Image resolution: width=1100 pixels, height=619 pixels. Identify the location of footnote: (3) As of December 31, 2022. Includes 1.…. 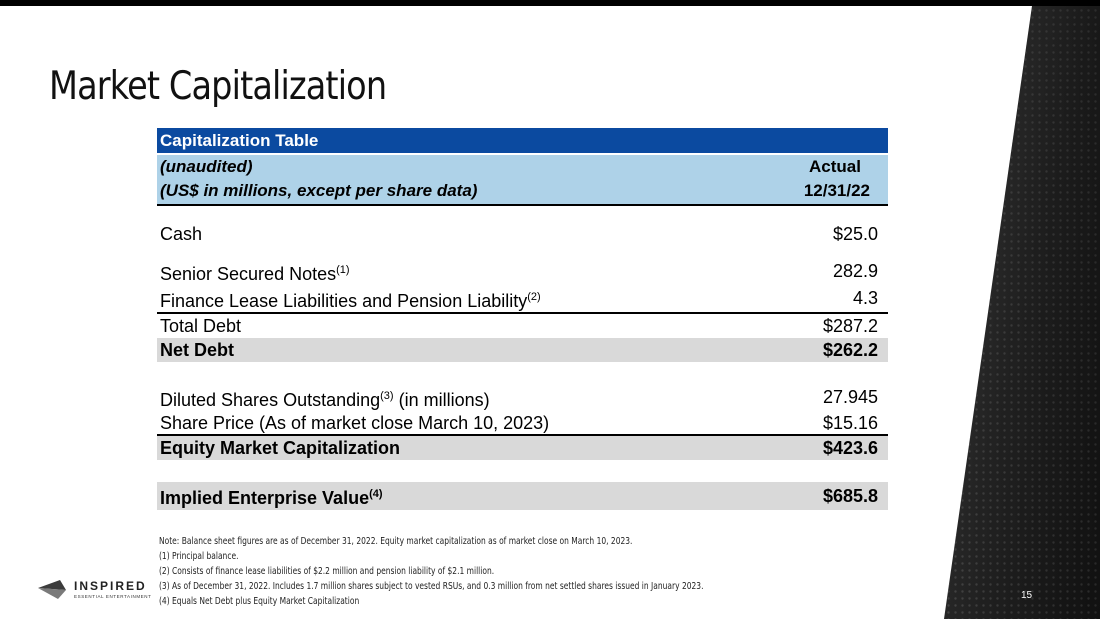
(431, 586).